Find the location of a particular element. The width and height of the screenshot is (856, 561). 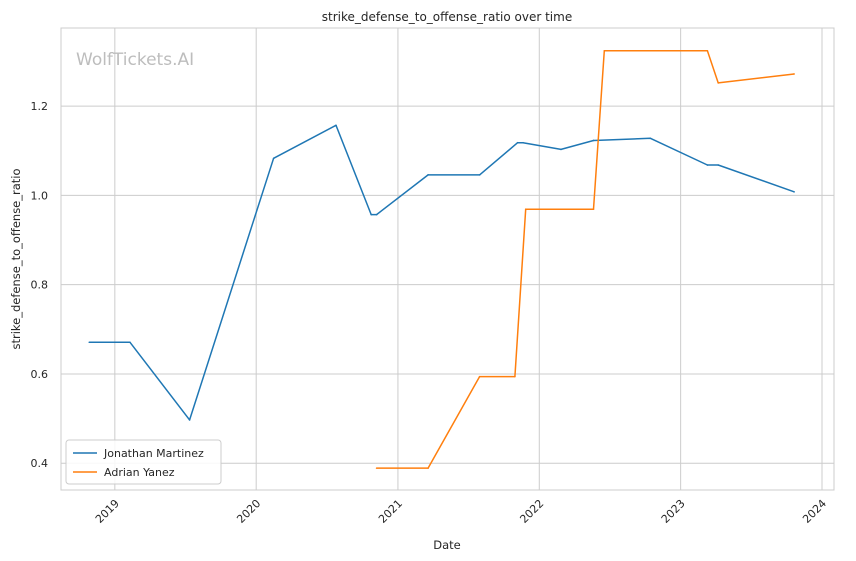

y-tick-label: 1.2 is located at coordinates (40, 106).